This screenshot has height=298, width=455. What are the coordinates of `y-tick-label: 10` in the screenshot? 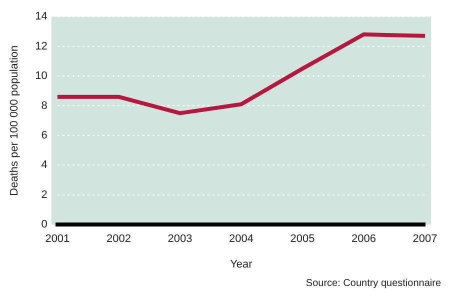 It's located at (41, 76).